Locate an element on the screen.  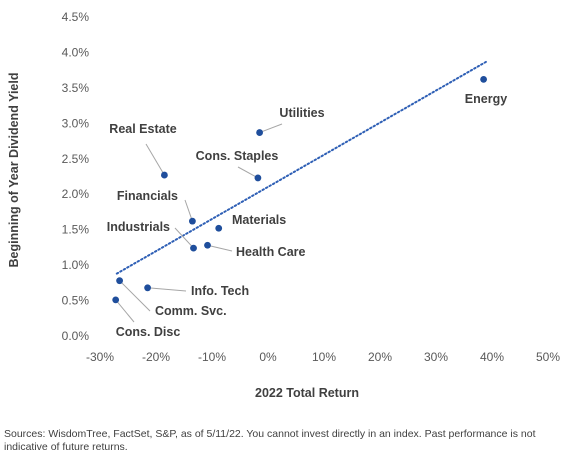
y-tick-label: 2.5% is located at coordinates (76, 159).